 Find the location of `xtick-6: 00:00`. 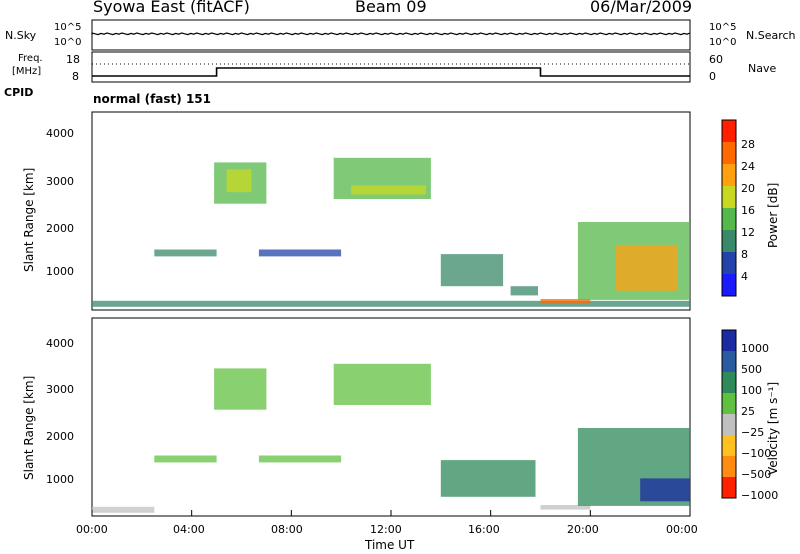

xtick-6: 00:00 is located at coordinates (682, 529).